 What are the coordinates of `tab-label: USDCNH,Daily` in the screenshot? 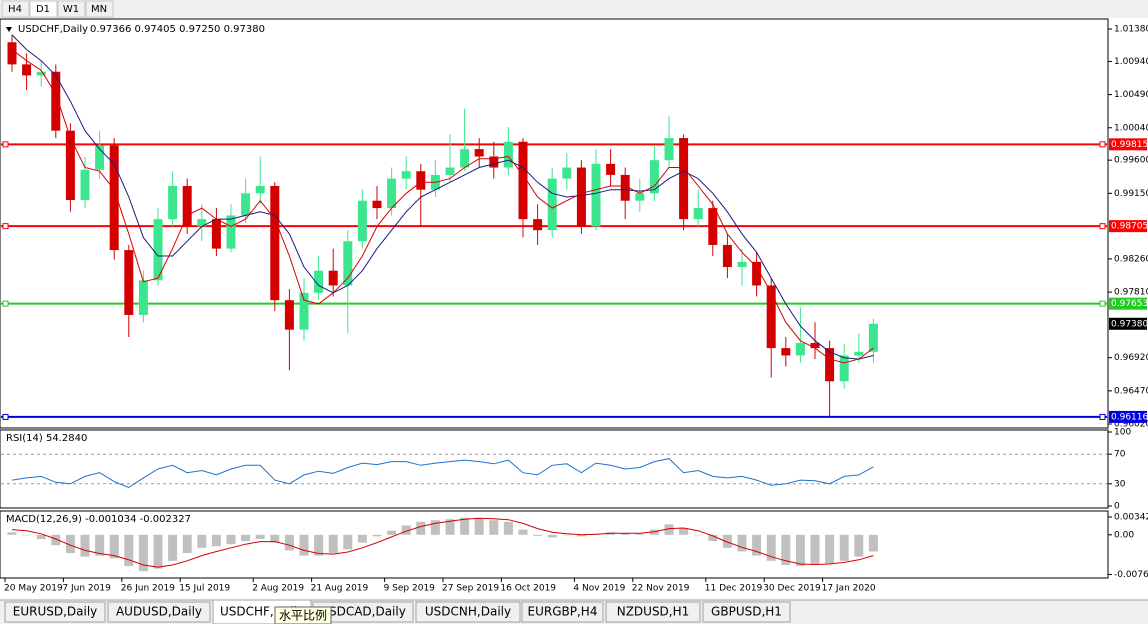 It's located at (468, 612).